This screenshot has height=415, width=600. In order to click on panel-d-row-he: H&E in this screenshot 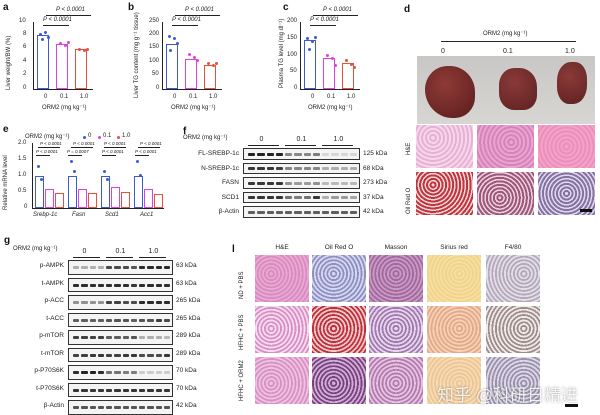, I will do `click(409, 148)`.